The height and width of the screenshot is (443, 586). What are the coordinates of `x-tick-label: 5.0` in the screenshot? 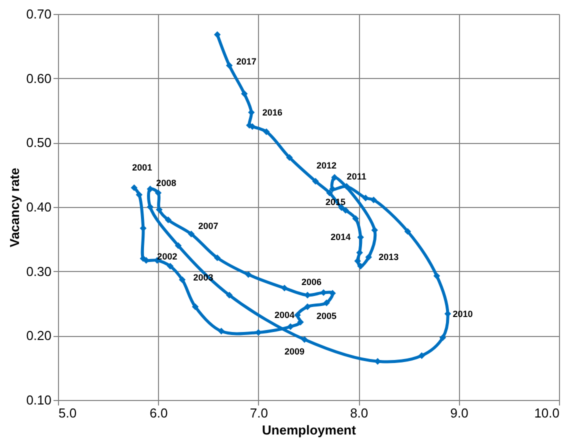 It's located at (67, 413).